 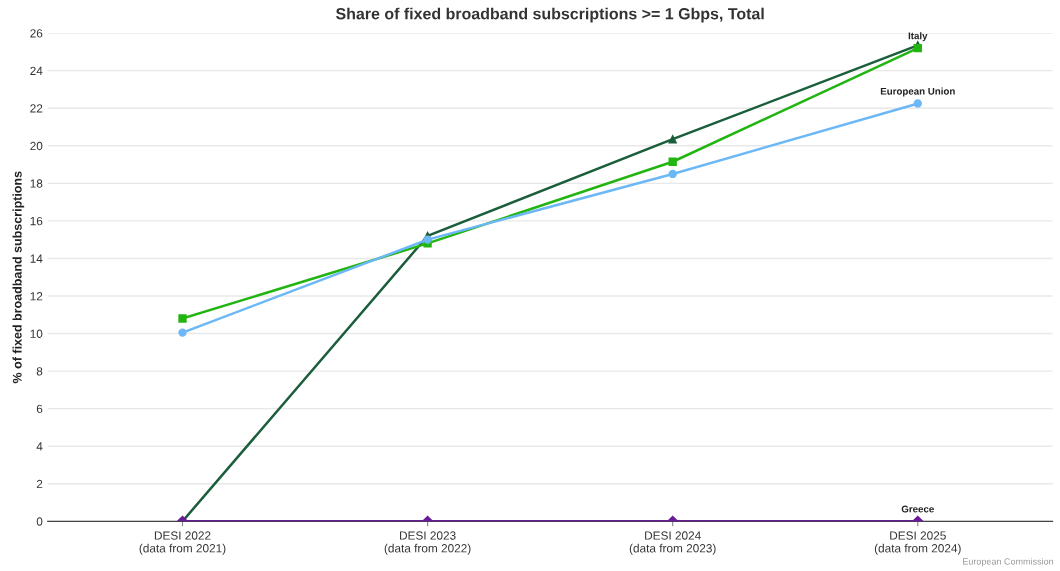 What do you see at coordinates (918, 37) in the screenshot?
I see `series-label: Italy` at bounding box center [918, 37].